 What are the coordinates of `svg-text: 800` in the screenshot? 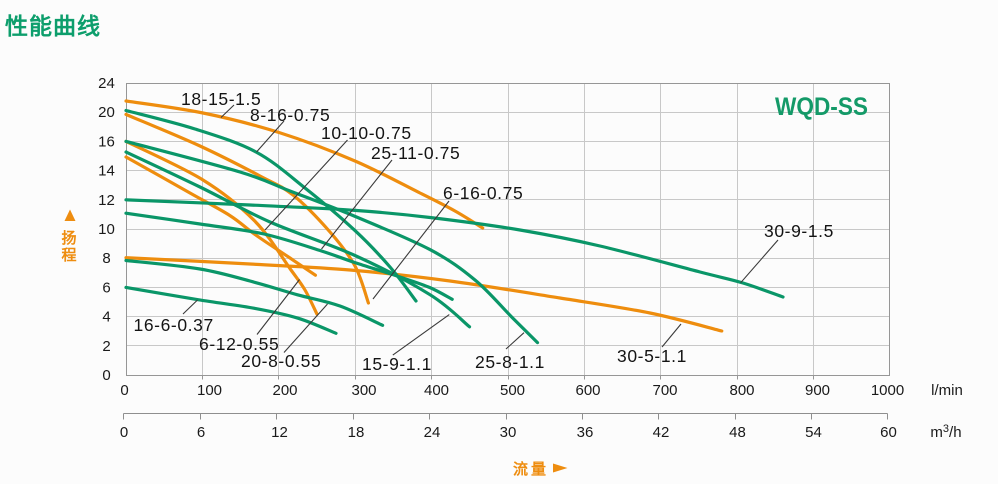 It's located at (741, 390).